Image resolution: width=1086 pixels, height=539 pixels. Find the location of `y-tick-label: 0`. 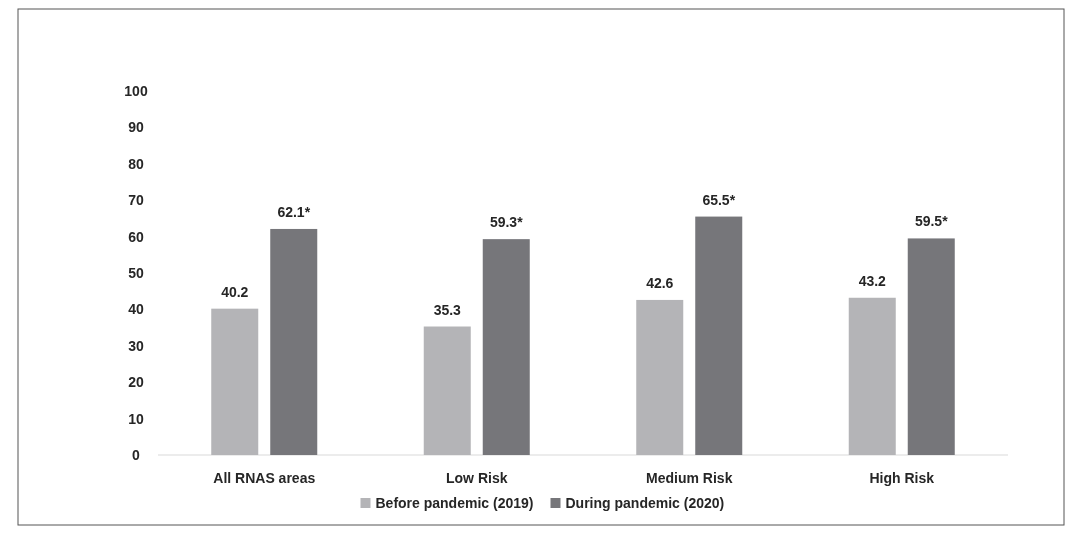

y-tick-label: 0 is located at coordinates (136, 455).